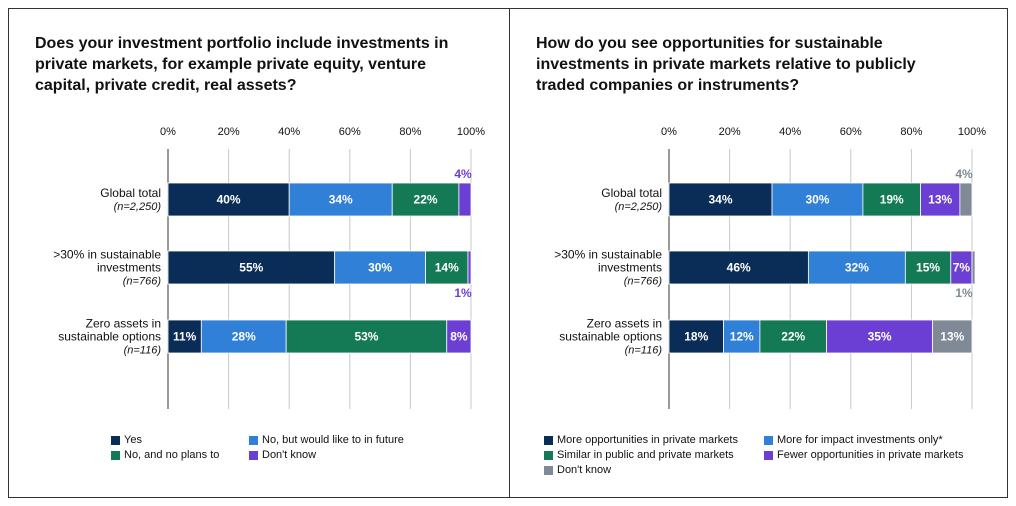 The height and width of the screenshot is (506, 1016). Describe the element at coordinates (645, 455) in the screenshot. I see `legend-label: Similar in public and private markets` at that location.